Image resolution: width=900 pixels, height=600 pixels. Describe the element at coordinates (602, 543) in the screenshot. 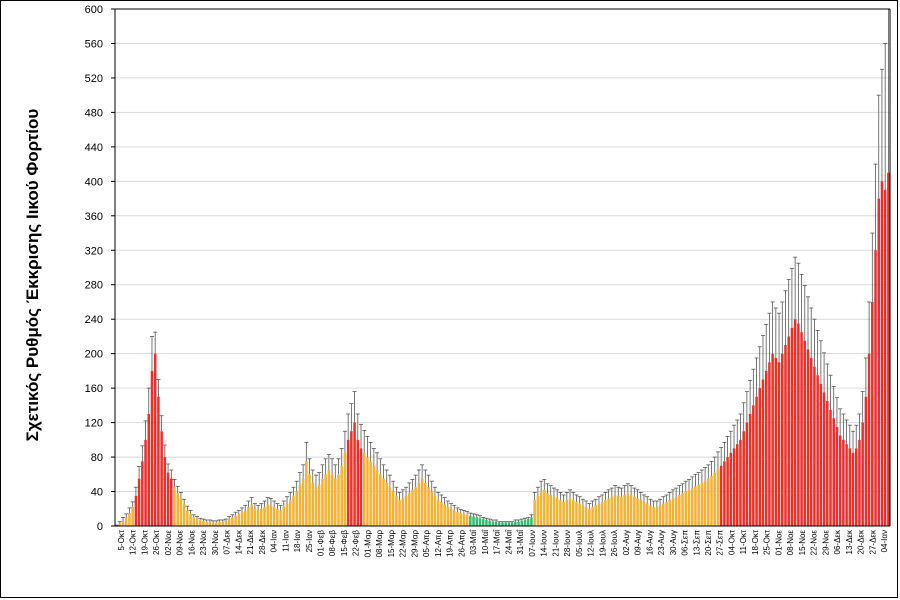

I see `x-tick-label: 19-Ιουλ` at that location.